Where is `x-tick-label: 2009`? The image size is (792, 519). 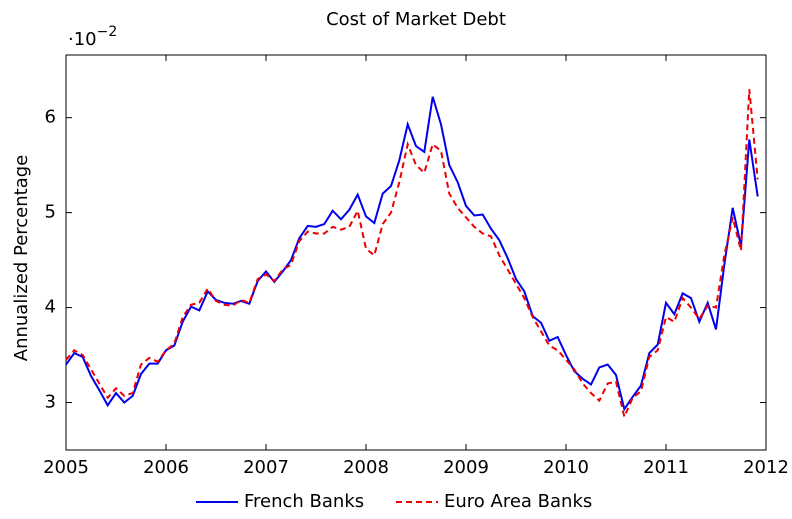 x-tick-label: 2009 is located at coordinates (466, 467).